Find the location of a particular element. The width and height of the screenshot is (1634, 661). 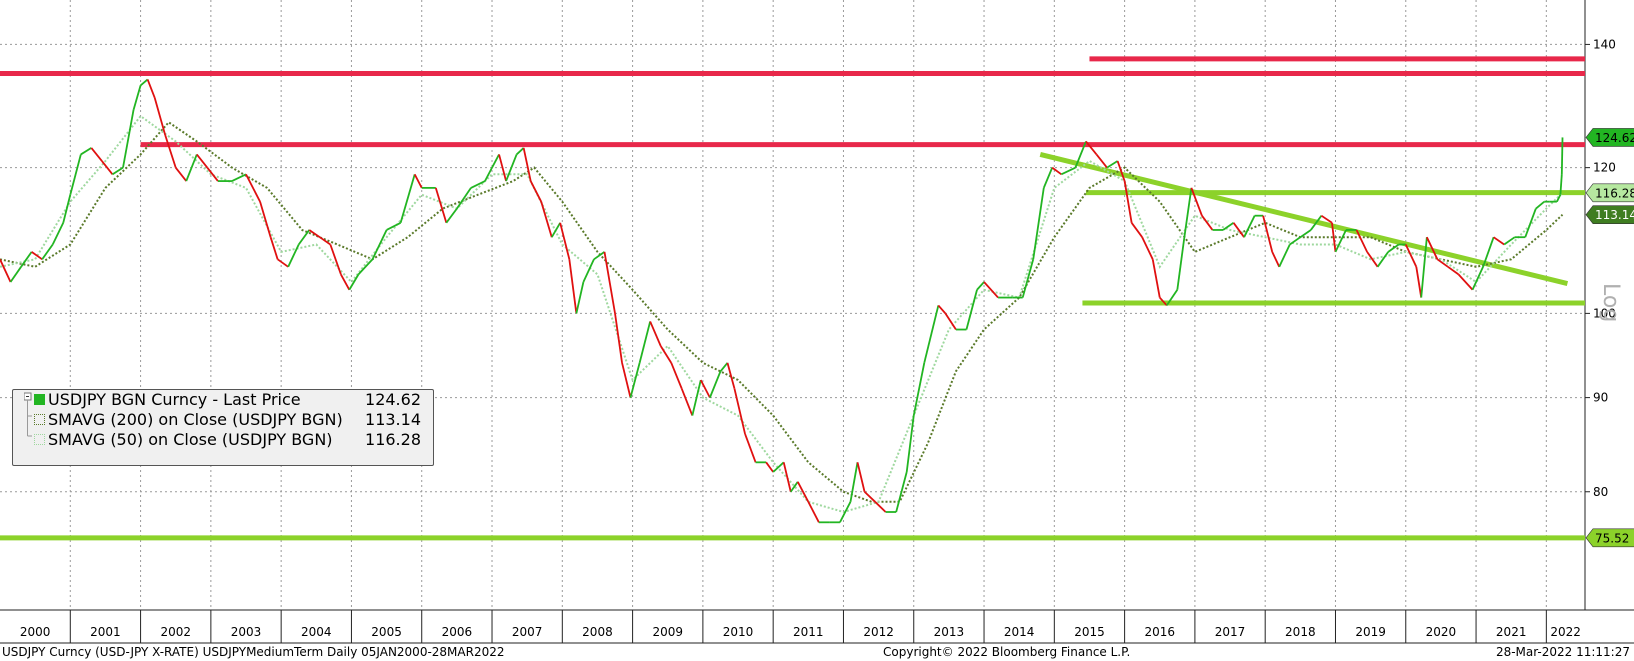

legend-swatch-last-price is located at coordinates (39, 399).